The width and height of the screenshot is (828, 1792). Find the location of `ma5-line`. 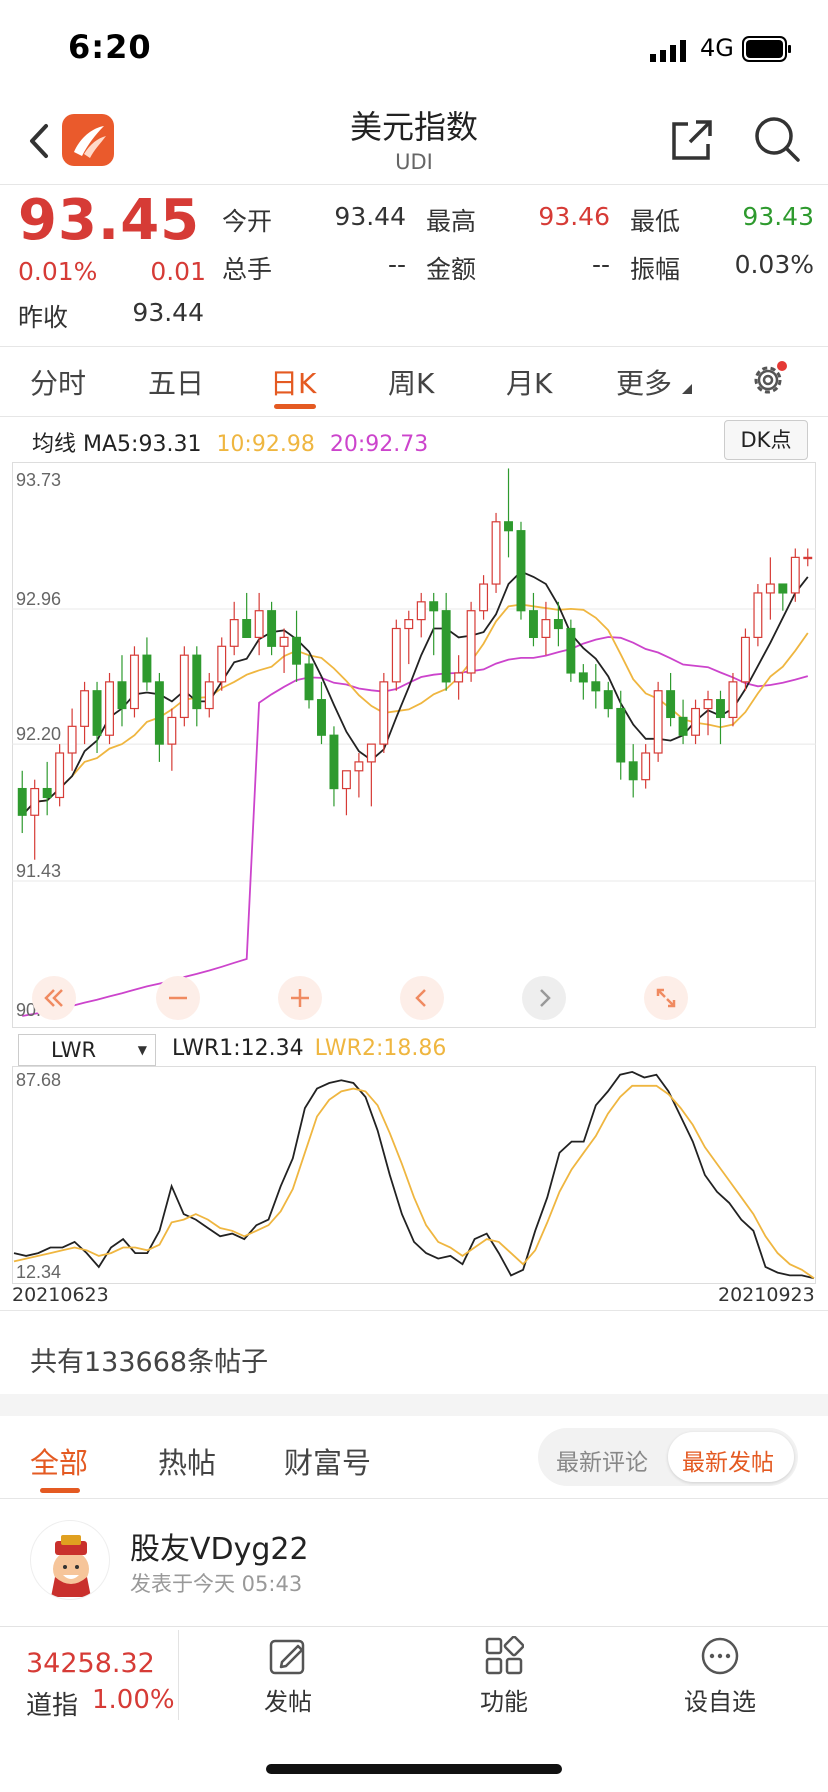

ma5-line is located at coordinates (415, 693).